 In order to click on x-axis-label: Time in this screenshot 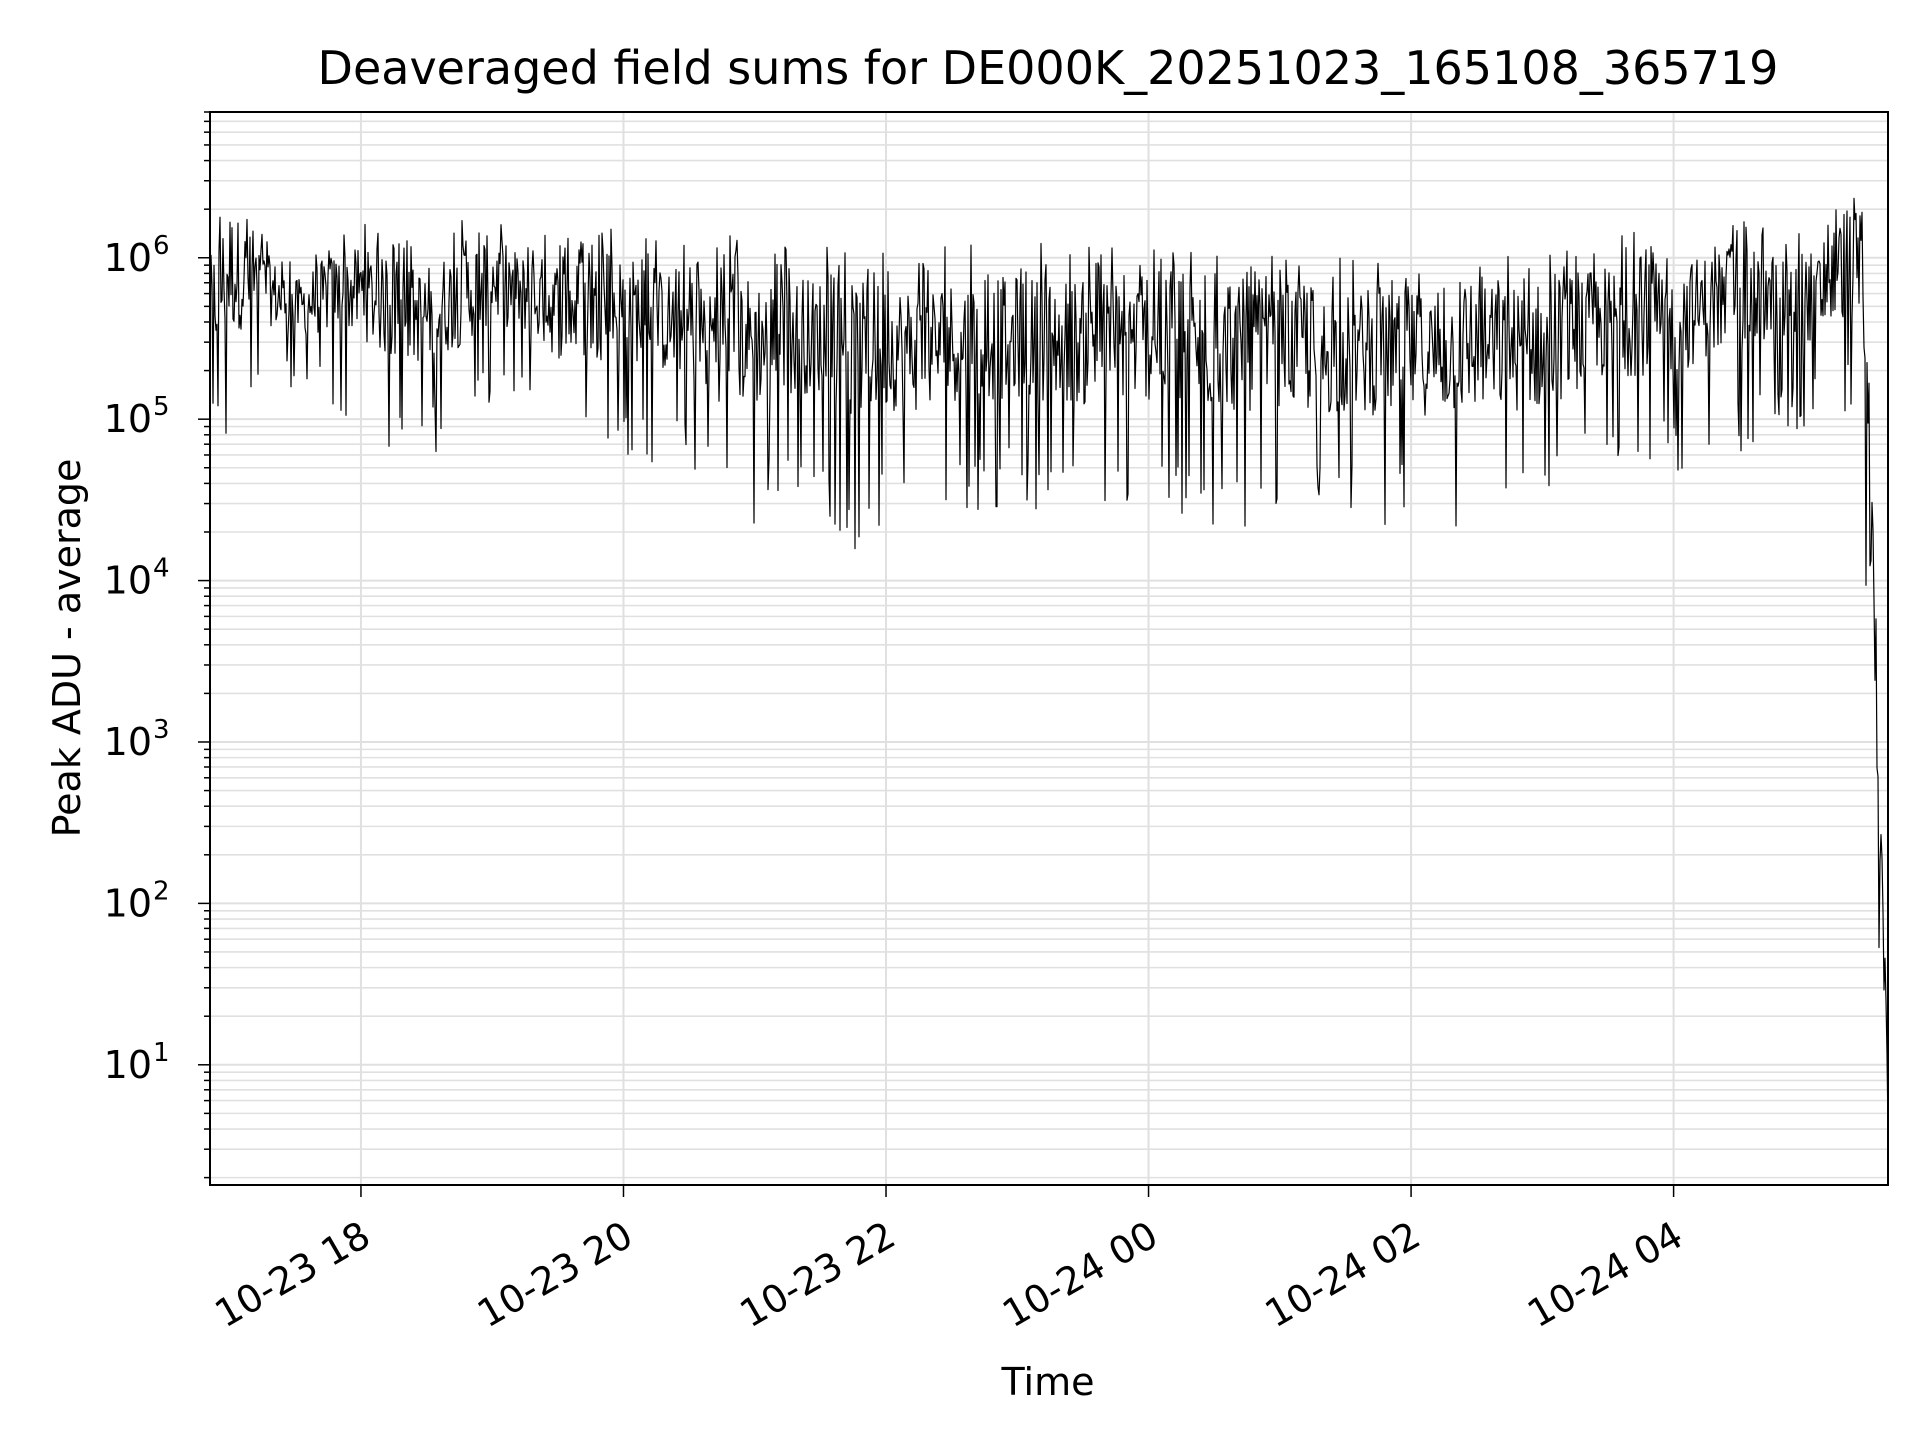, I will do `click(1048, 1382)`.